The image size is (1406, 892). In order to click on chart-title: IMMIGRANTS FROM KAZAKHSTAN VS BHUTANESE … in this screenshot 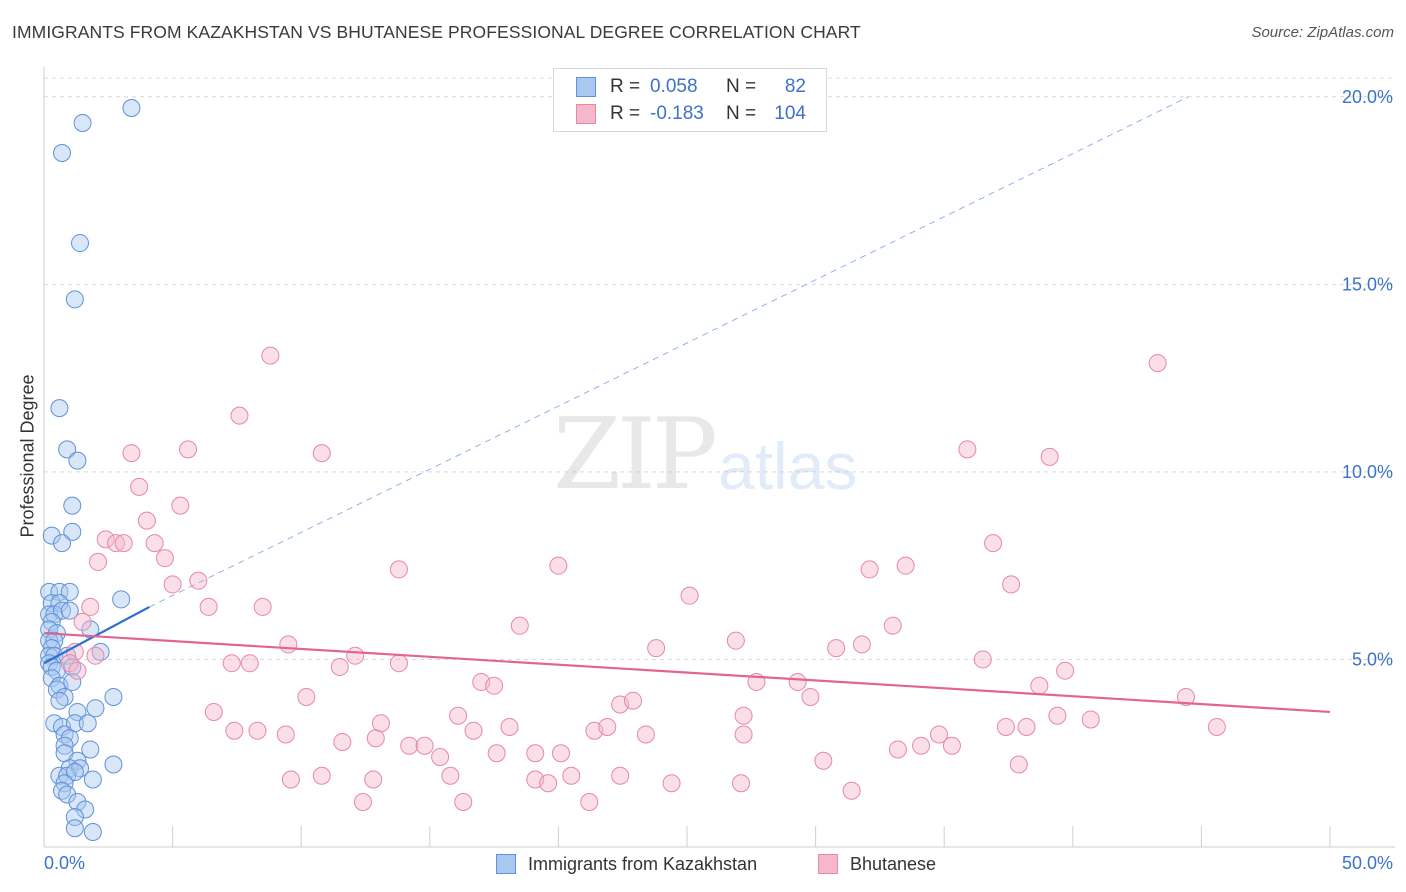, I will do `click(436, 32)`.